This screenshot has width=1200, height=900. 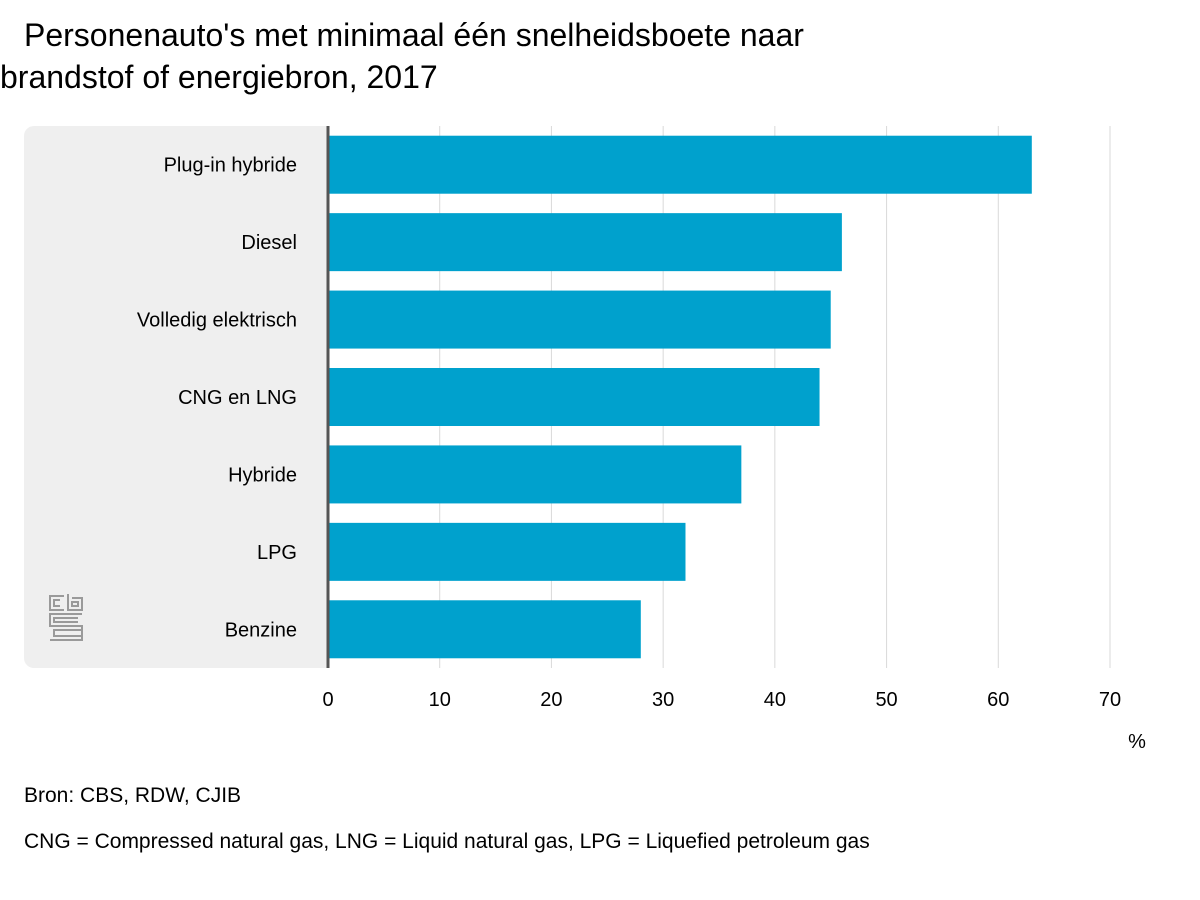 I want to click on category-label: CNG en LNG, so click(x=237, y=398).